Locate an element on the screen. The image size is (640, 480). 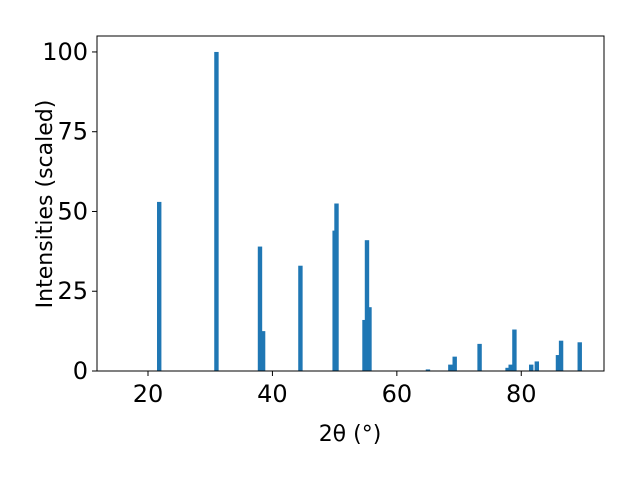
x-tick-label: 40 is located at coordinates (272, 394).